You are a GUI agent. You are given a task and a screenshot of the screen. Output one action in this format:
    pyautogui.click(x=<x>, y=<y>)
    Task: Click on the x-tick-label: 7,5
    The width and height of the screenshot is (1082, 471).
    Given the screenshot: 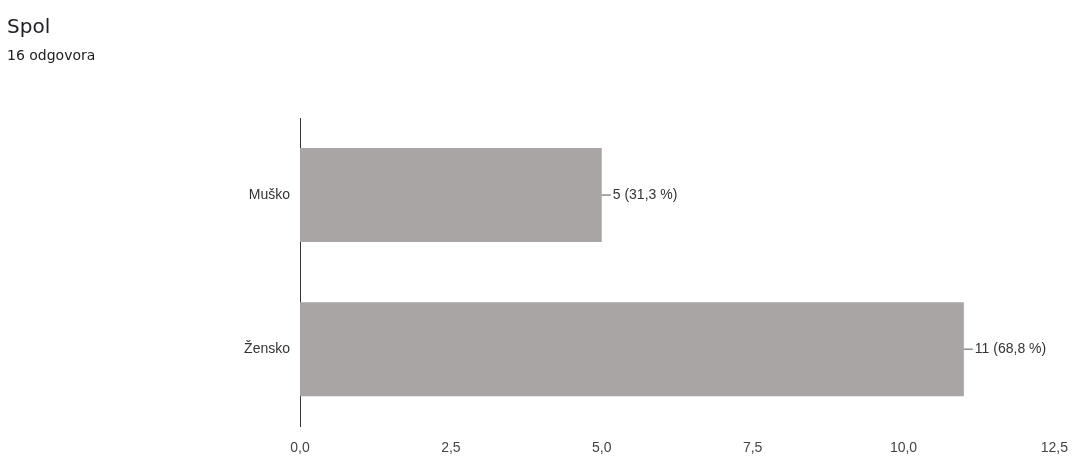 What is the action you would take?
    pyautogui.click(x=752, y=447)
    